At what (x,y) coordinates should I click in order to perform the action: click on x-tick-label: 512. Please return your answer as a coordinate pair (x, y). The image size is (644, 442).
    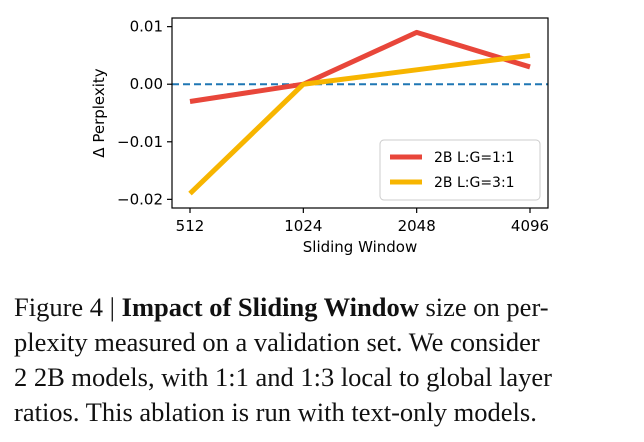
    Looking at the image, I should click on (190, 226).